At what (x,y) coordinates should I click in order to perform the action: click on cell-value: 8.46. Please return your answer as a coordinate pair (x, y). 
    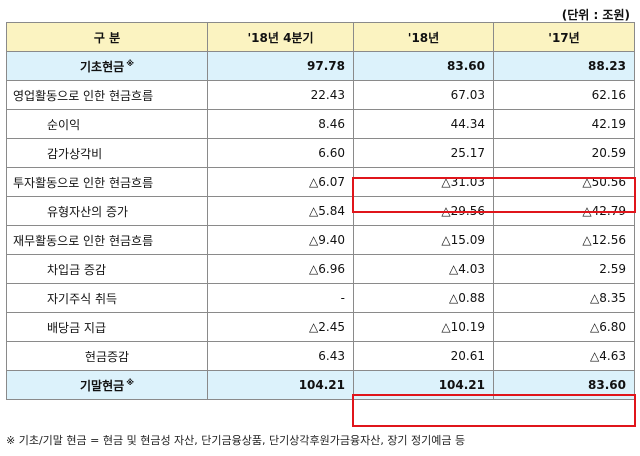
    Looking at the image, I should click on (280, 124).